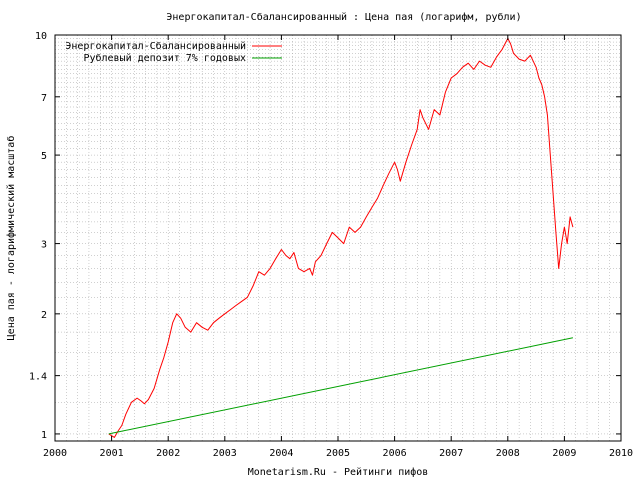  Describe the element at coordinates (338, 472) in the screenshot. I see `x-axis-label: Monetarism.Ru - Рейтинги пифов` at that location.